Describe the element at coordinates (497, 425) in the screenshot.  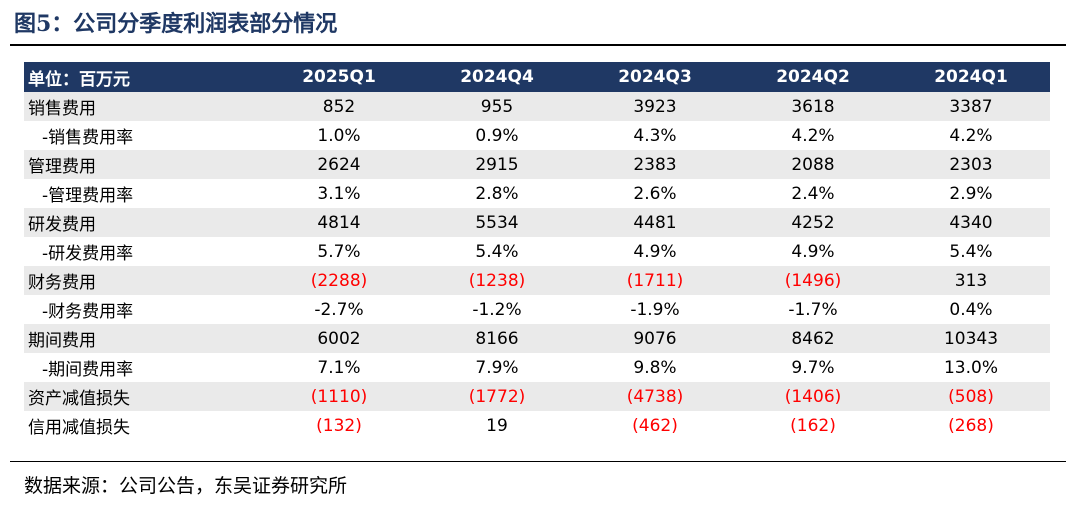
I see `table-cell: 19` at that location.